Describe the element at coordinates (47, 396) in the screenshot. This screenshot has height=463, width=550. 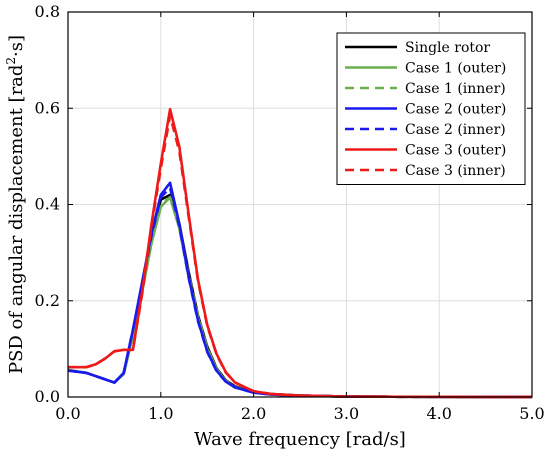
I see `y-tick-label: 0.0` at that location.